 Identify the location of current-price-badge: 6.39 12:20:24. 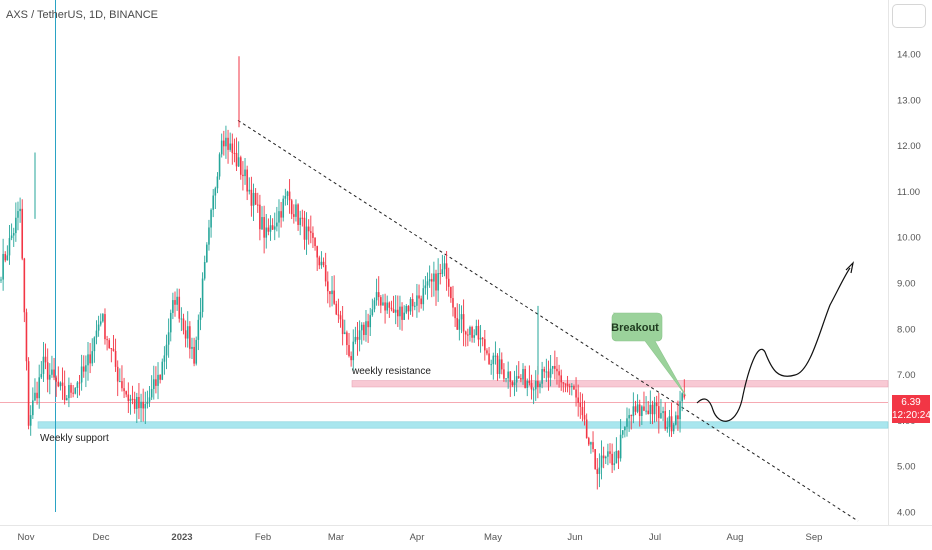
(911, 409).